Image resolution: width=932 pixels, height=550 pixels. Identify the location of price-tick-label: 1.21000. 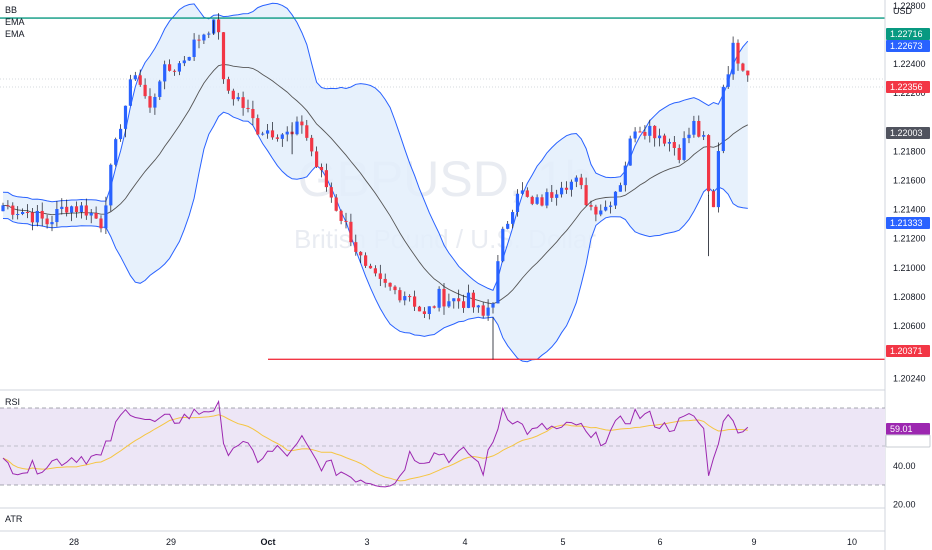
(909, 268).